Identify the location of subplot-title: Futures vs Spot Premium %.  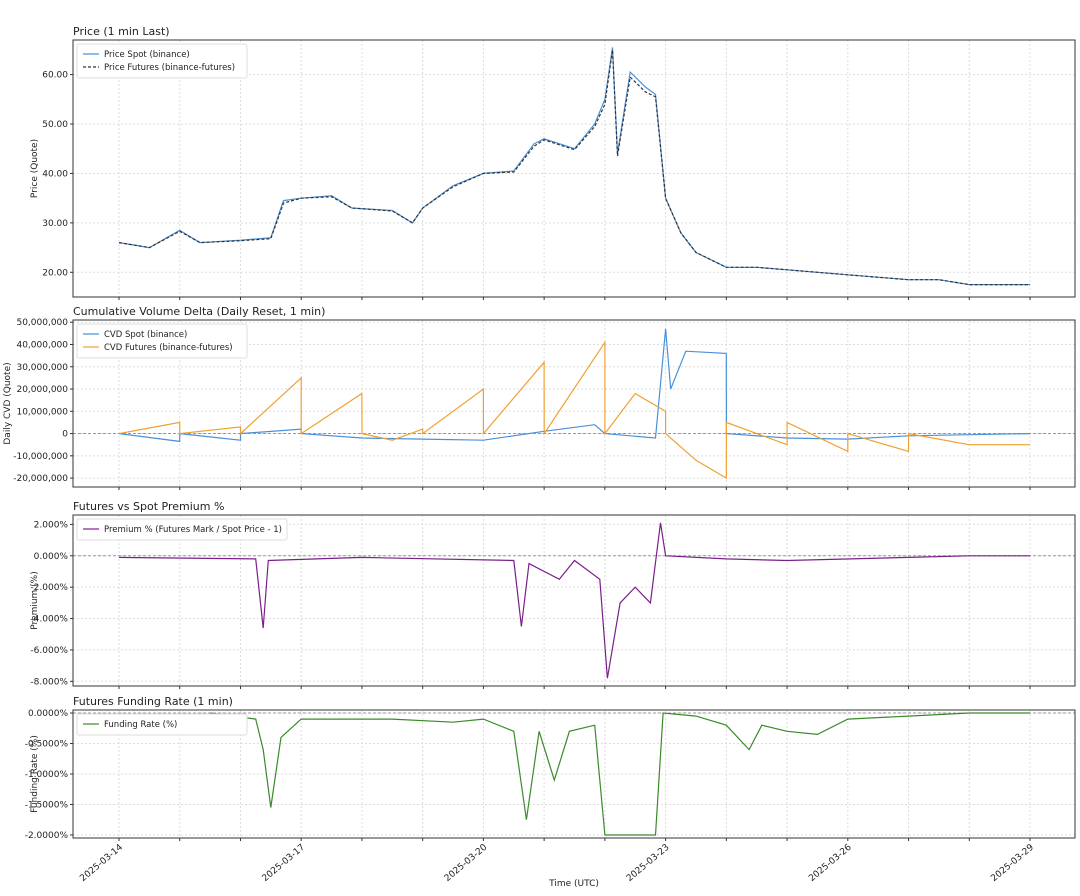
(148, 506).